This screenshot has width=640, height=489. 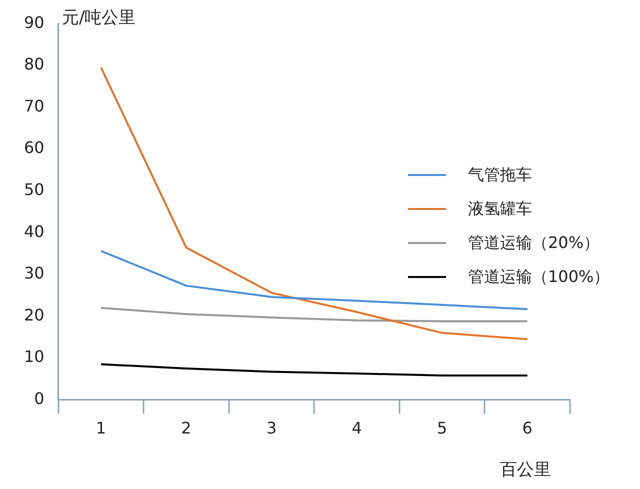 What do you see at coordinates (357, 428) in the screenshot?
I see `x-tick-label: 4` at bounding box center [357, 428].